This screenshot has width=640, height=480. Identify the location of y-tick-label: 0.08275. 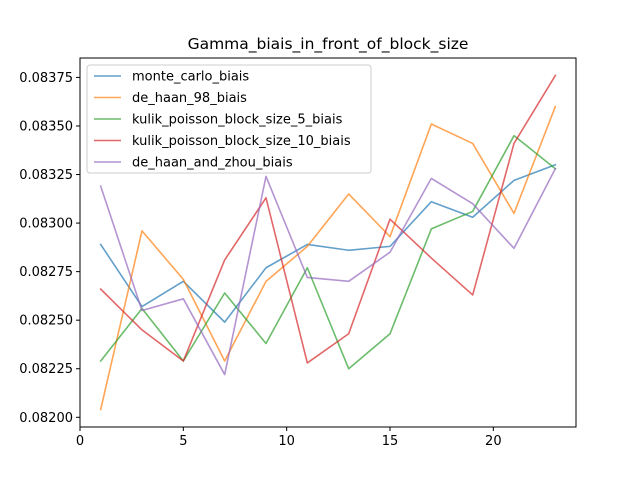
(46, 272).